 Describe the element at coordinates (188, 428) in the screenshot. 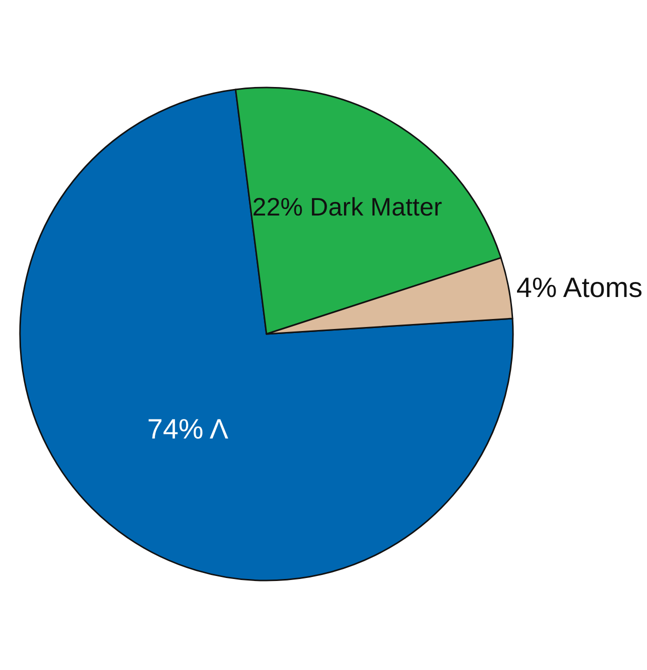

I see `slice-label: 74% Λ` at that location.